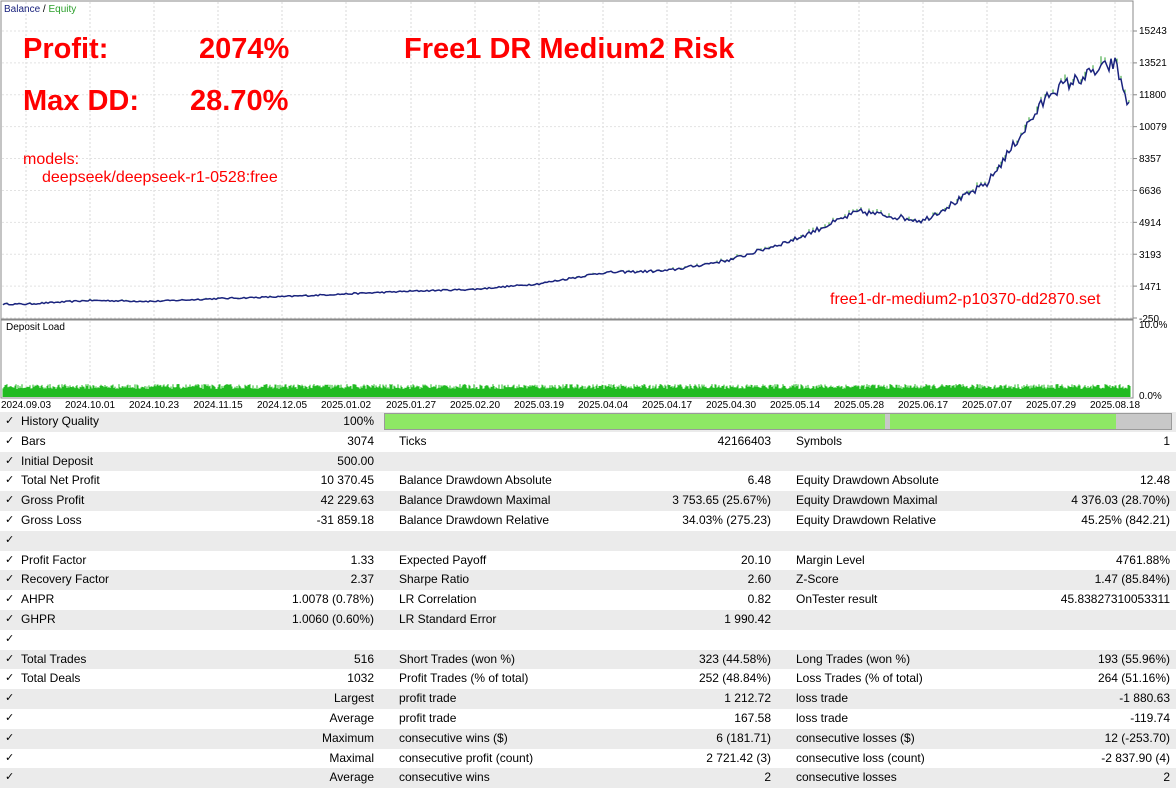 The width and height of the screenshot is (1176, 788). What do you see at coordinates (1142, 559) in the screenshot?
I see `stat-value-col3: 4761.88%` at bounding box center [1142, 559].